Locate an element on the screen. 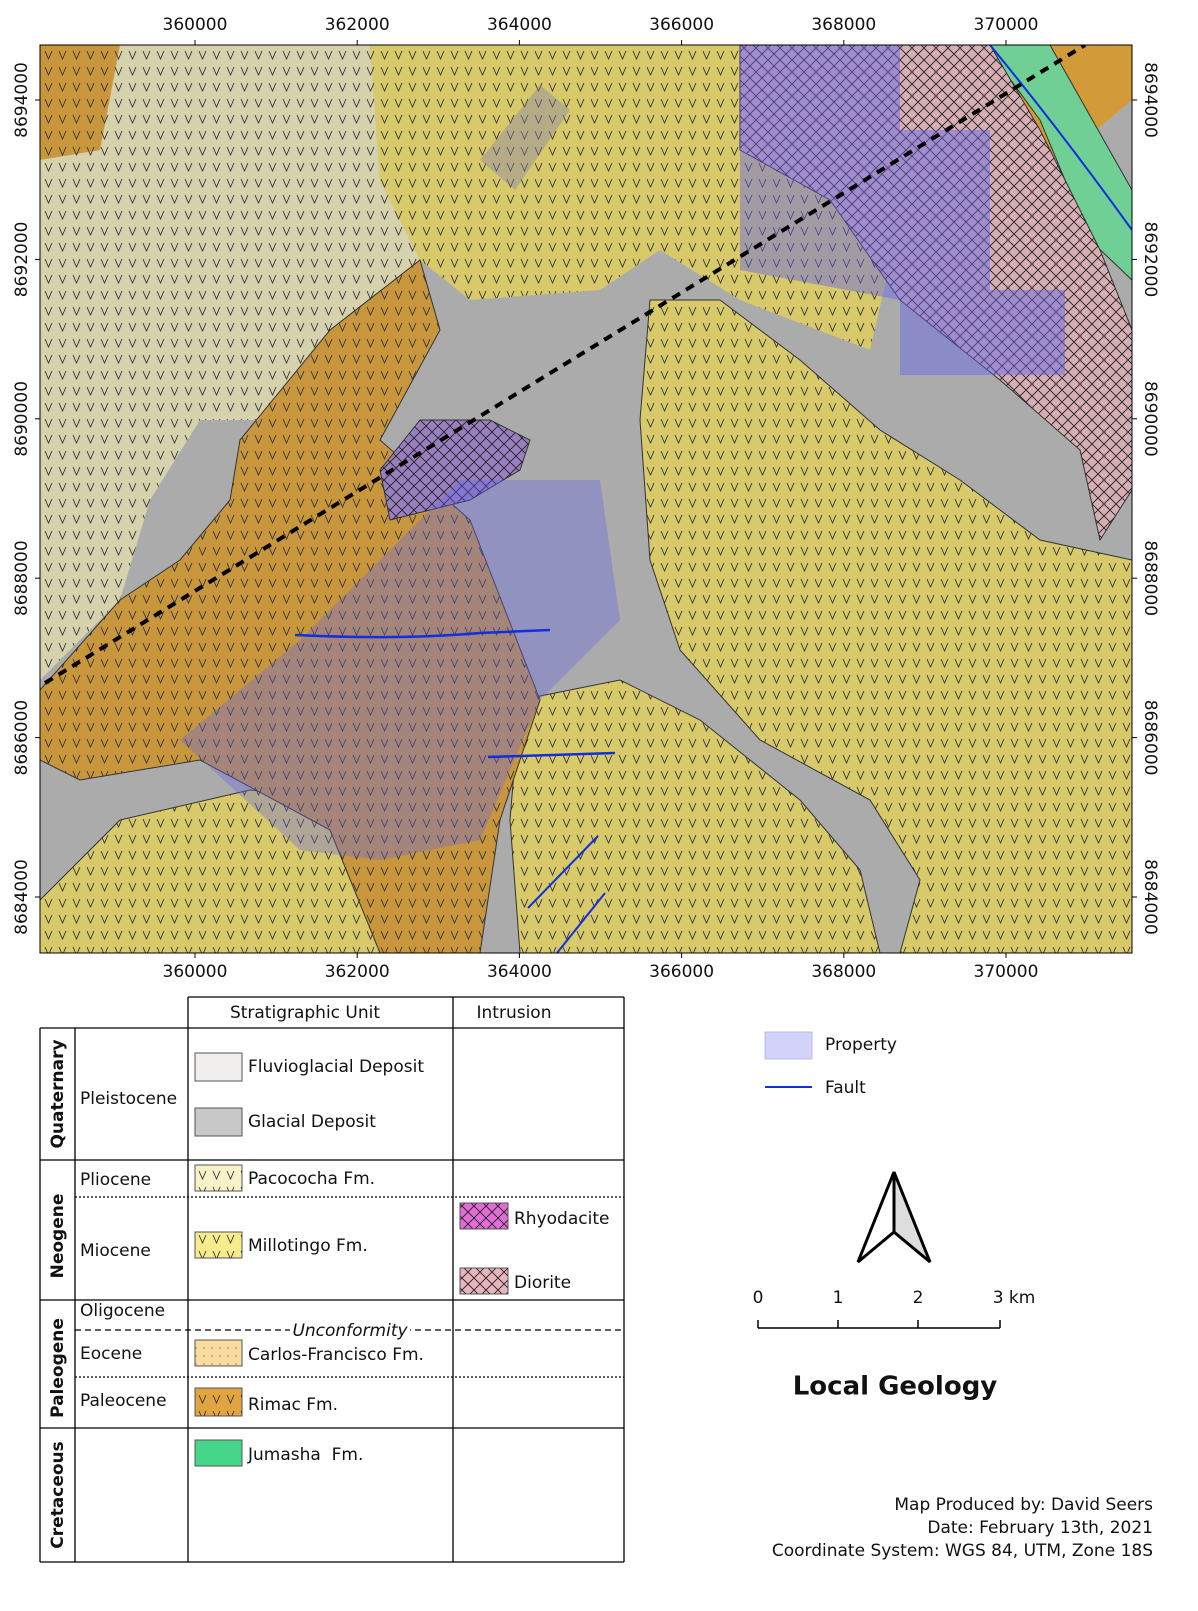 Image resolution: width=1198 pixels, height=1611 pixels. period-label: Cretaceous is located at coordinates (58, 1495).